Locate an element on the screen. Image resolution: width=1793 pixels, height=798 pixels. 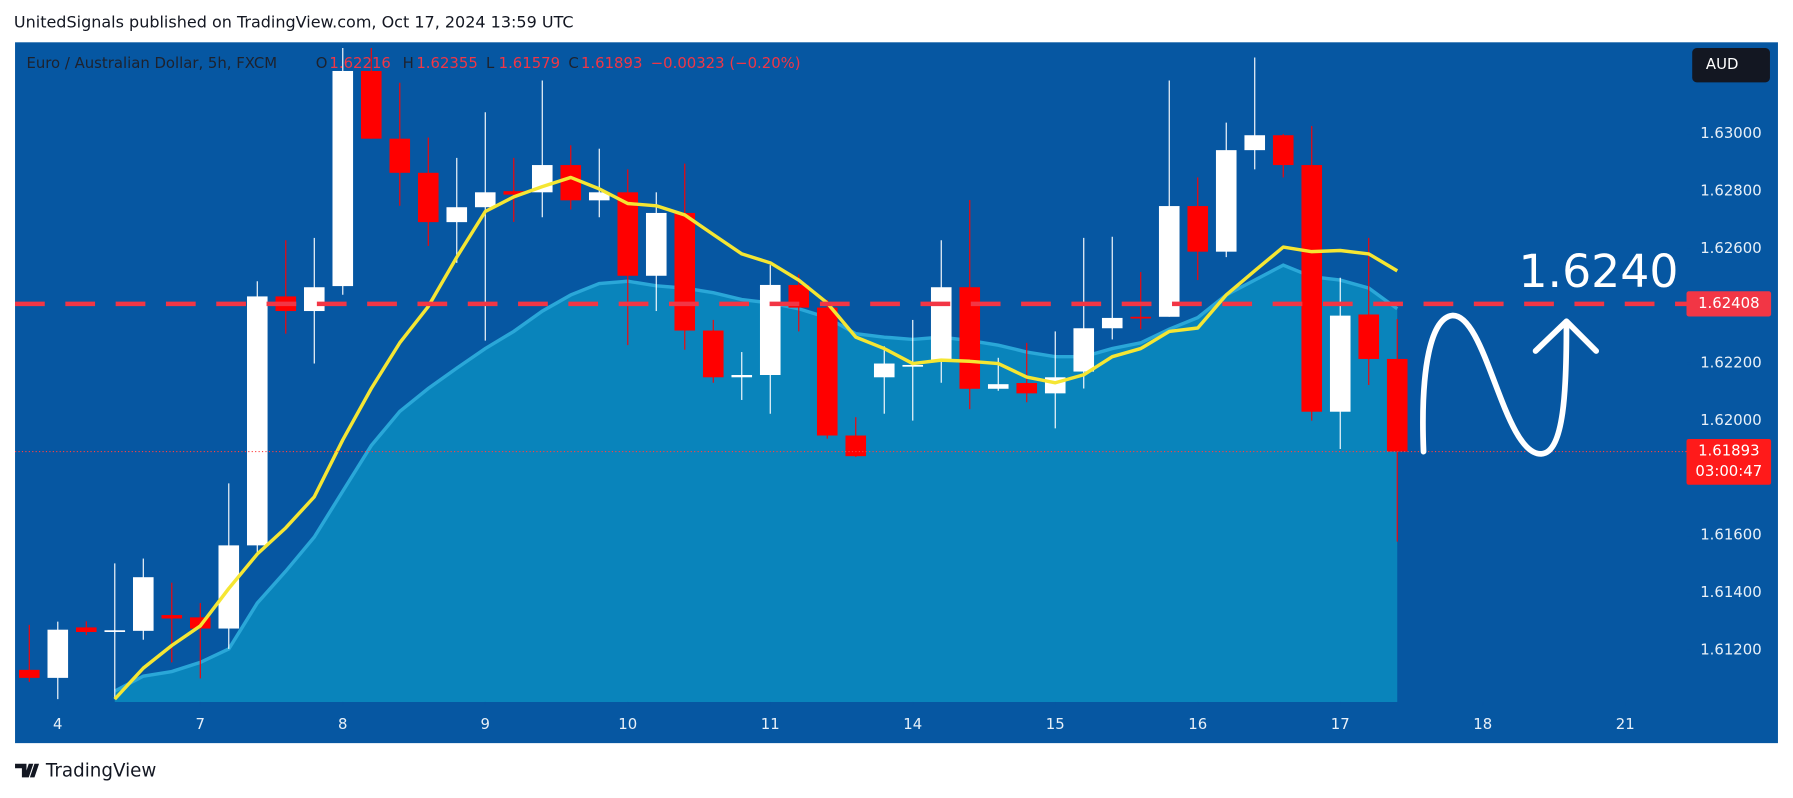
currency-badge is located at coordinates (1731, 65).